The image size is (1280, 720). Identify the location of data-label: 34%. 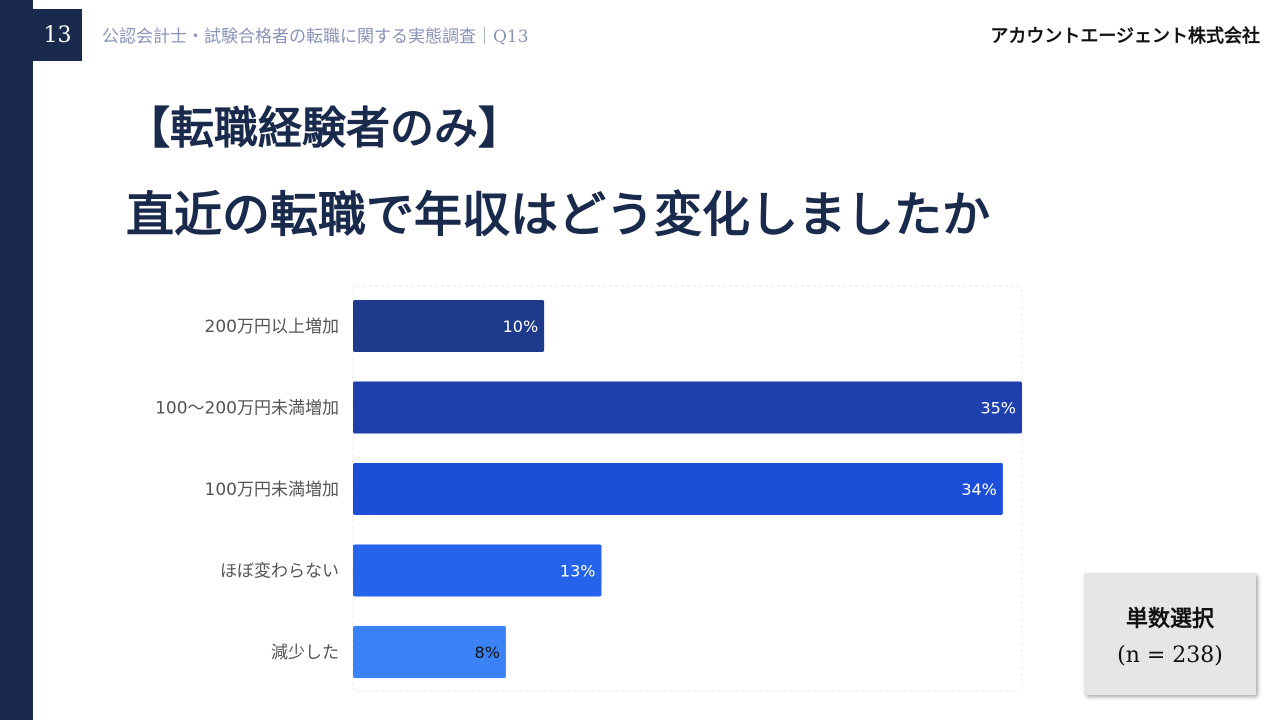
(979, 489).